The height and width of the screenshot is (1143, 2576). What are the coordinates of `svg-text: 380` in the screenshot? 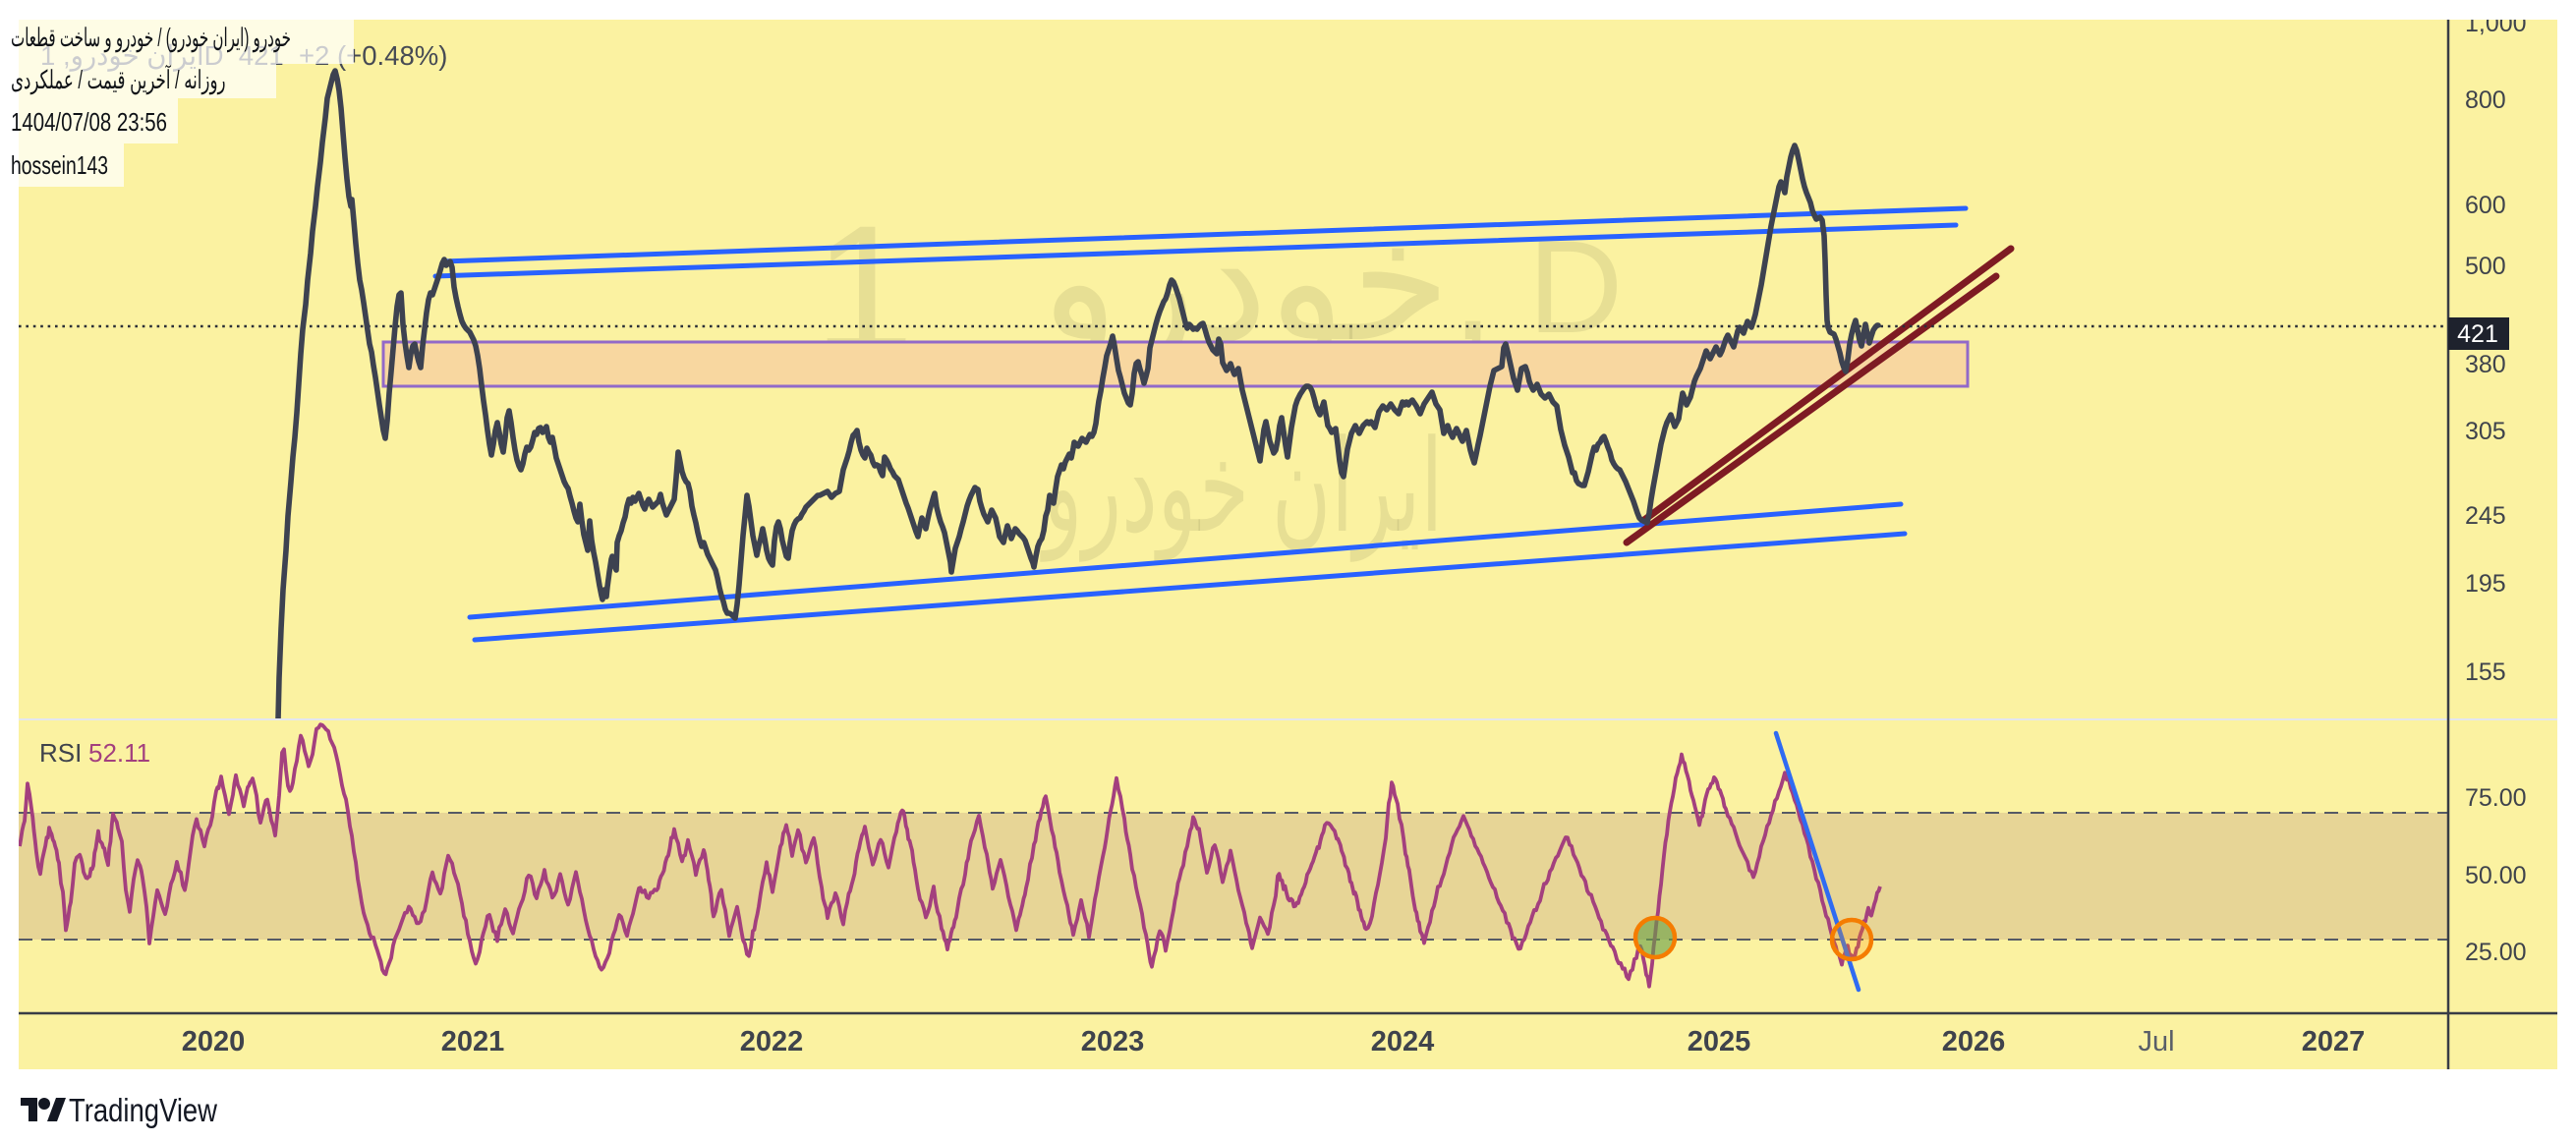 It's located at (2486, 365).